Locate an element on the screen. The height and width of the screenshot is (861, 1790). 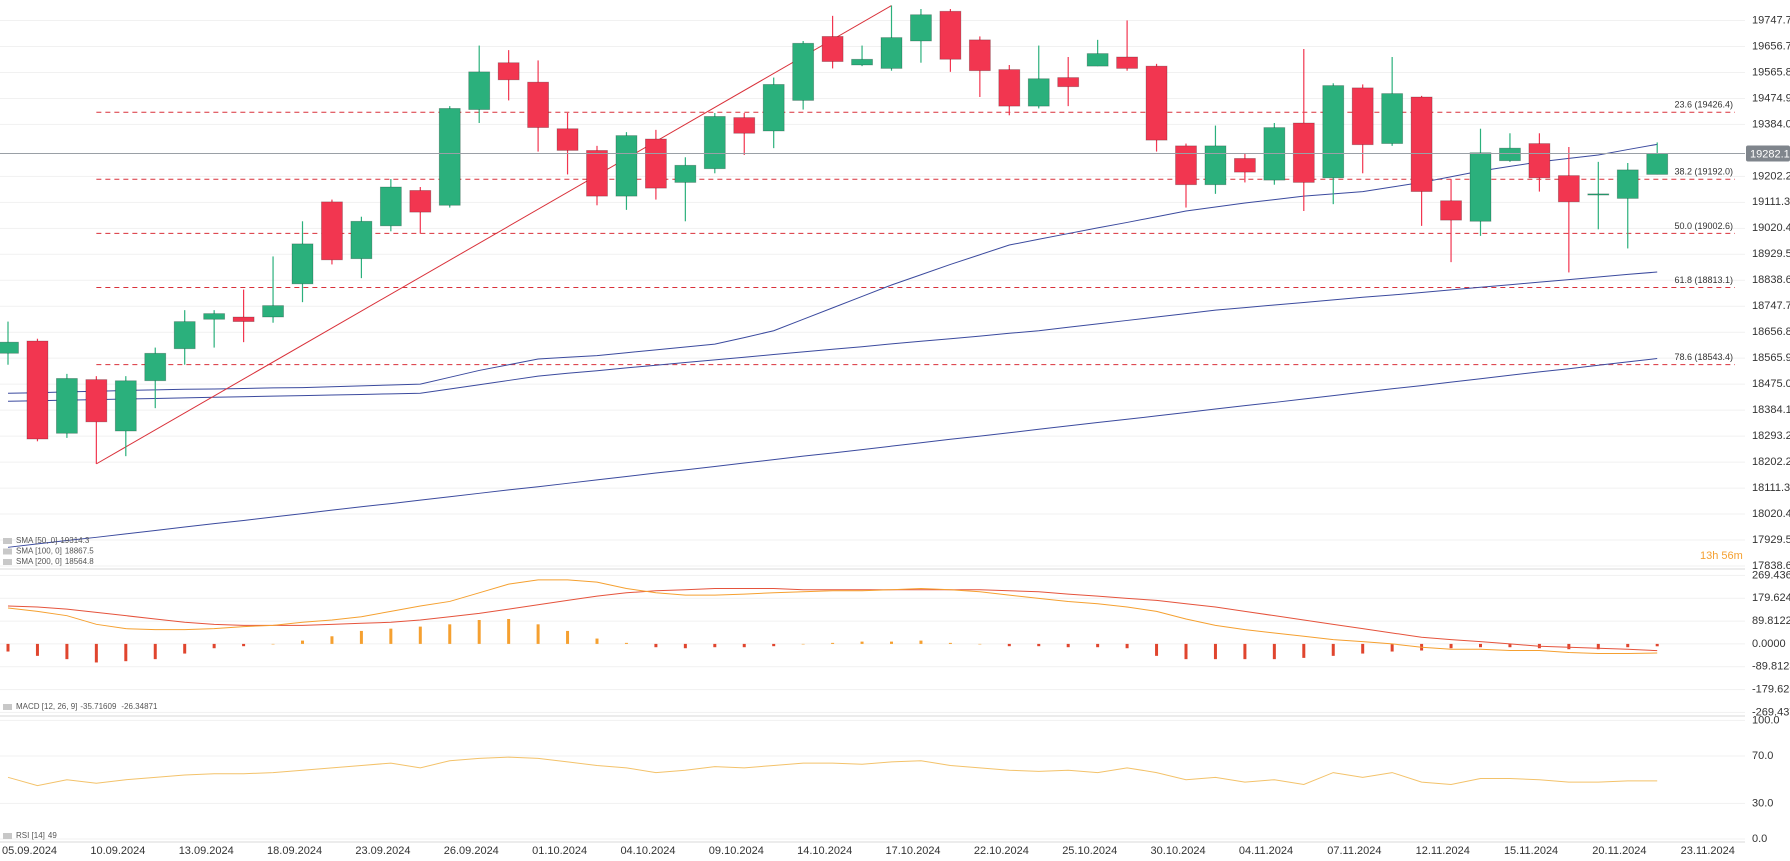
y-tick-label: 18202.2 is located at coordinates (1771, 462).